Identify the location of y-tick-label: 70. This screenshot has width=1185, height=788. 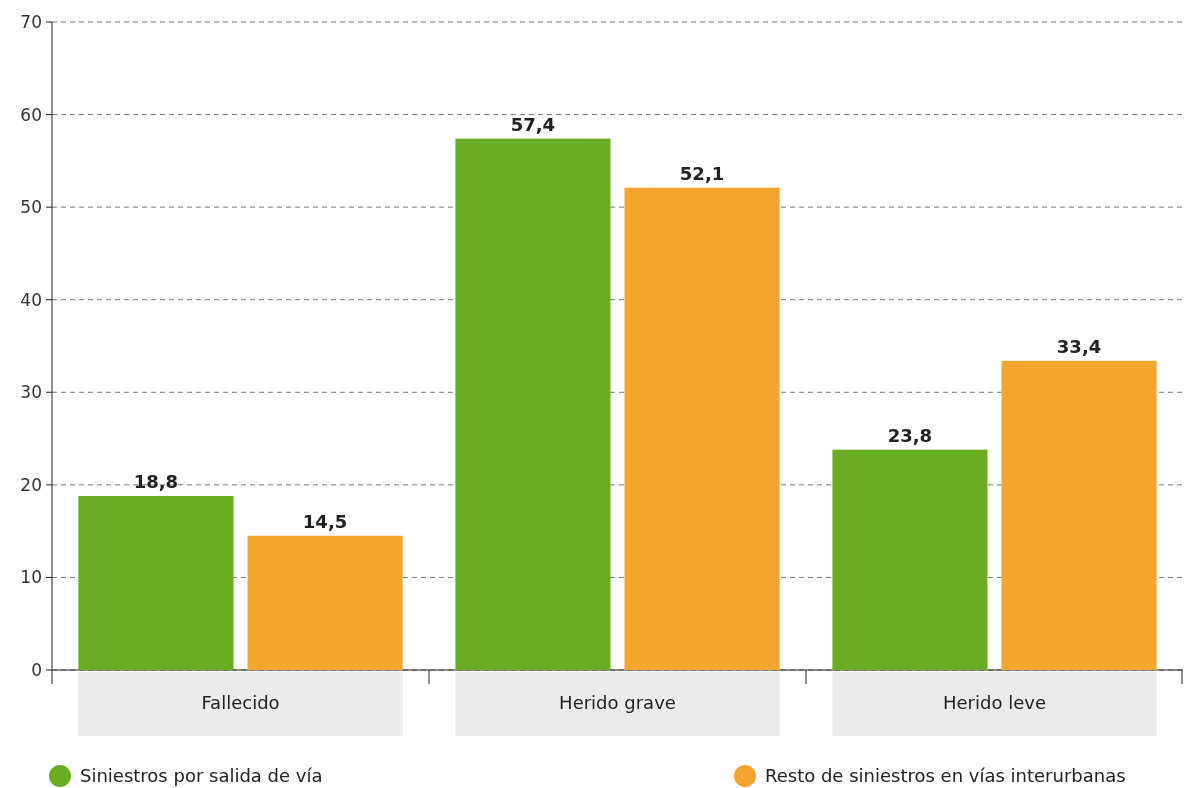
(31, 21).